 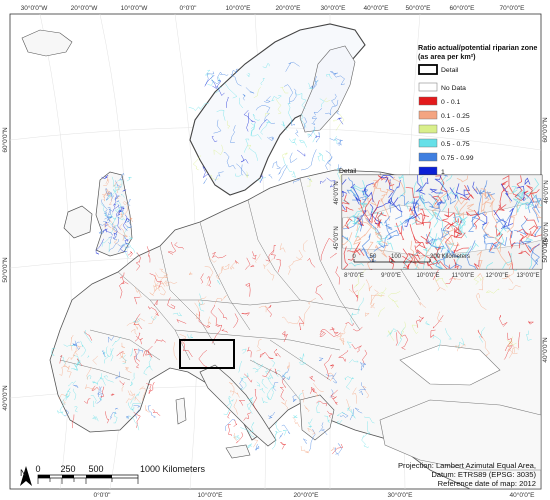 I want to click on legend-class-label: 0.25 - 0.5, so click(x=455, y=130).